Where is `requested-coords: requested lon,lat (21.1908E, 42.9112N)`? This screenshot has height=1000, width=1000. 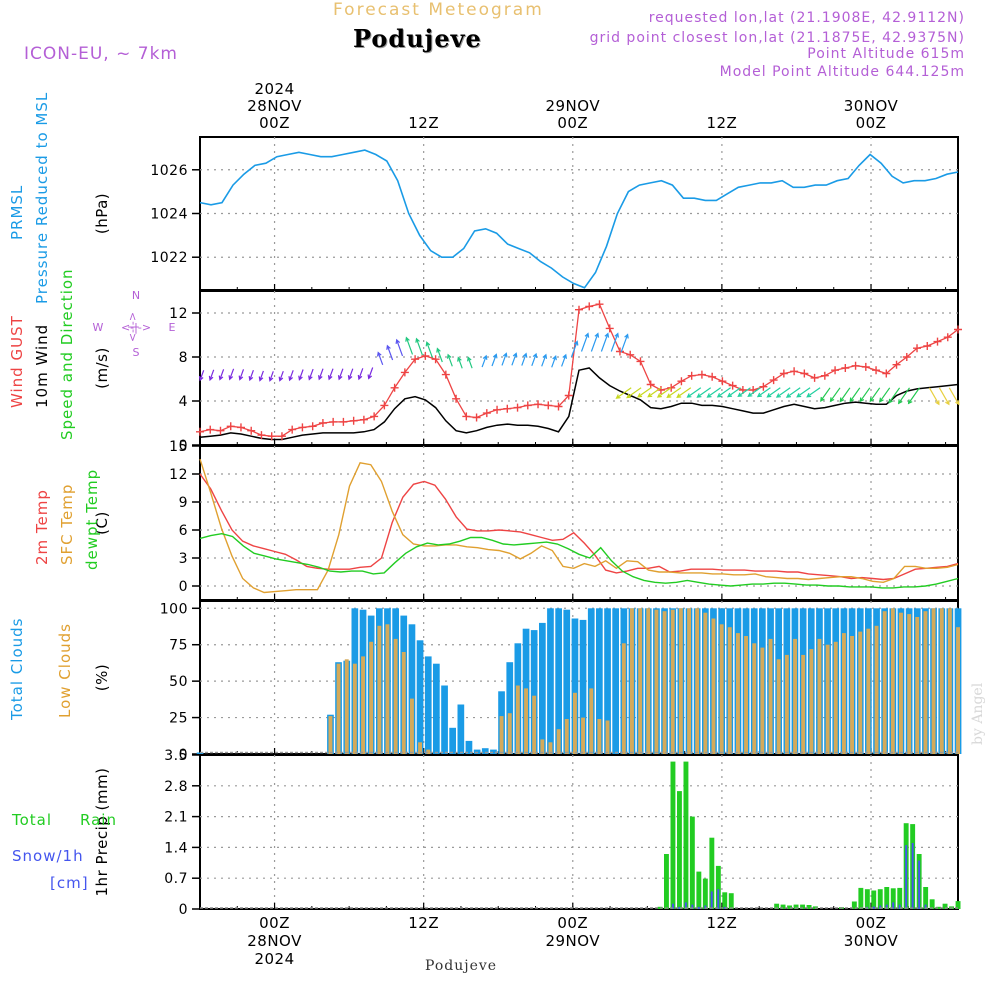
requested-coords: requested lon,lat (21.1908E, 42.9112N) is located at coordinates (806, 18).